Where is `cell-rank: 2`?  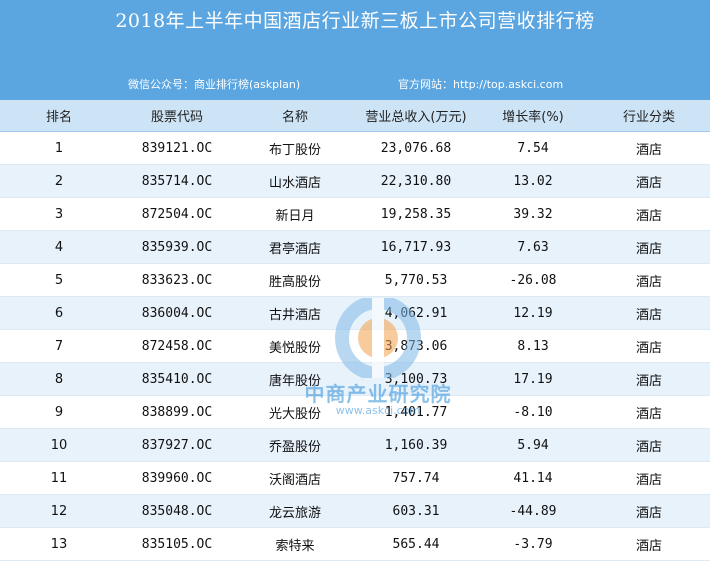 cell-rank: 2 is located at coordinates (59, 181).